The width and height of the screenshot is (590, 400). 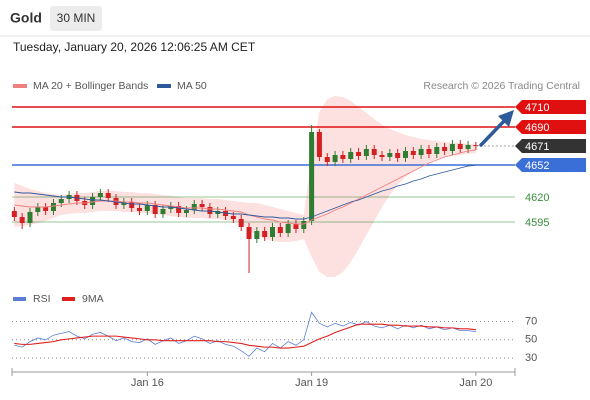 I want to click on source: Research © 2026 Trading Central, so click(x=501, y=86).